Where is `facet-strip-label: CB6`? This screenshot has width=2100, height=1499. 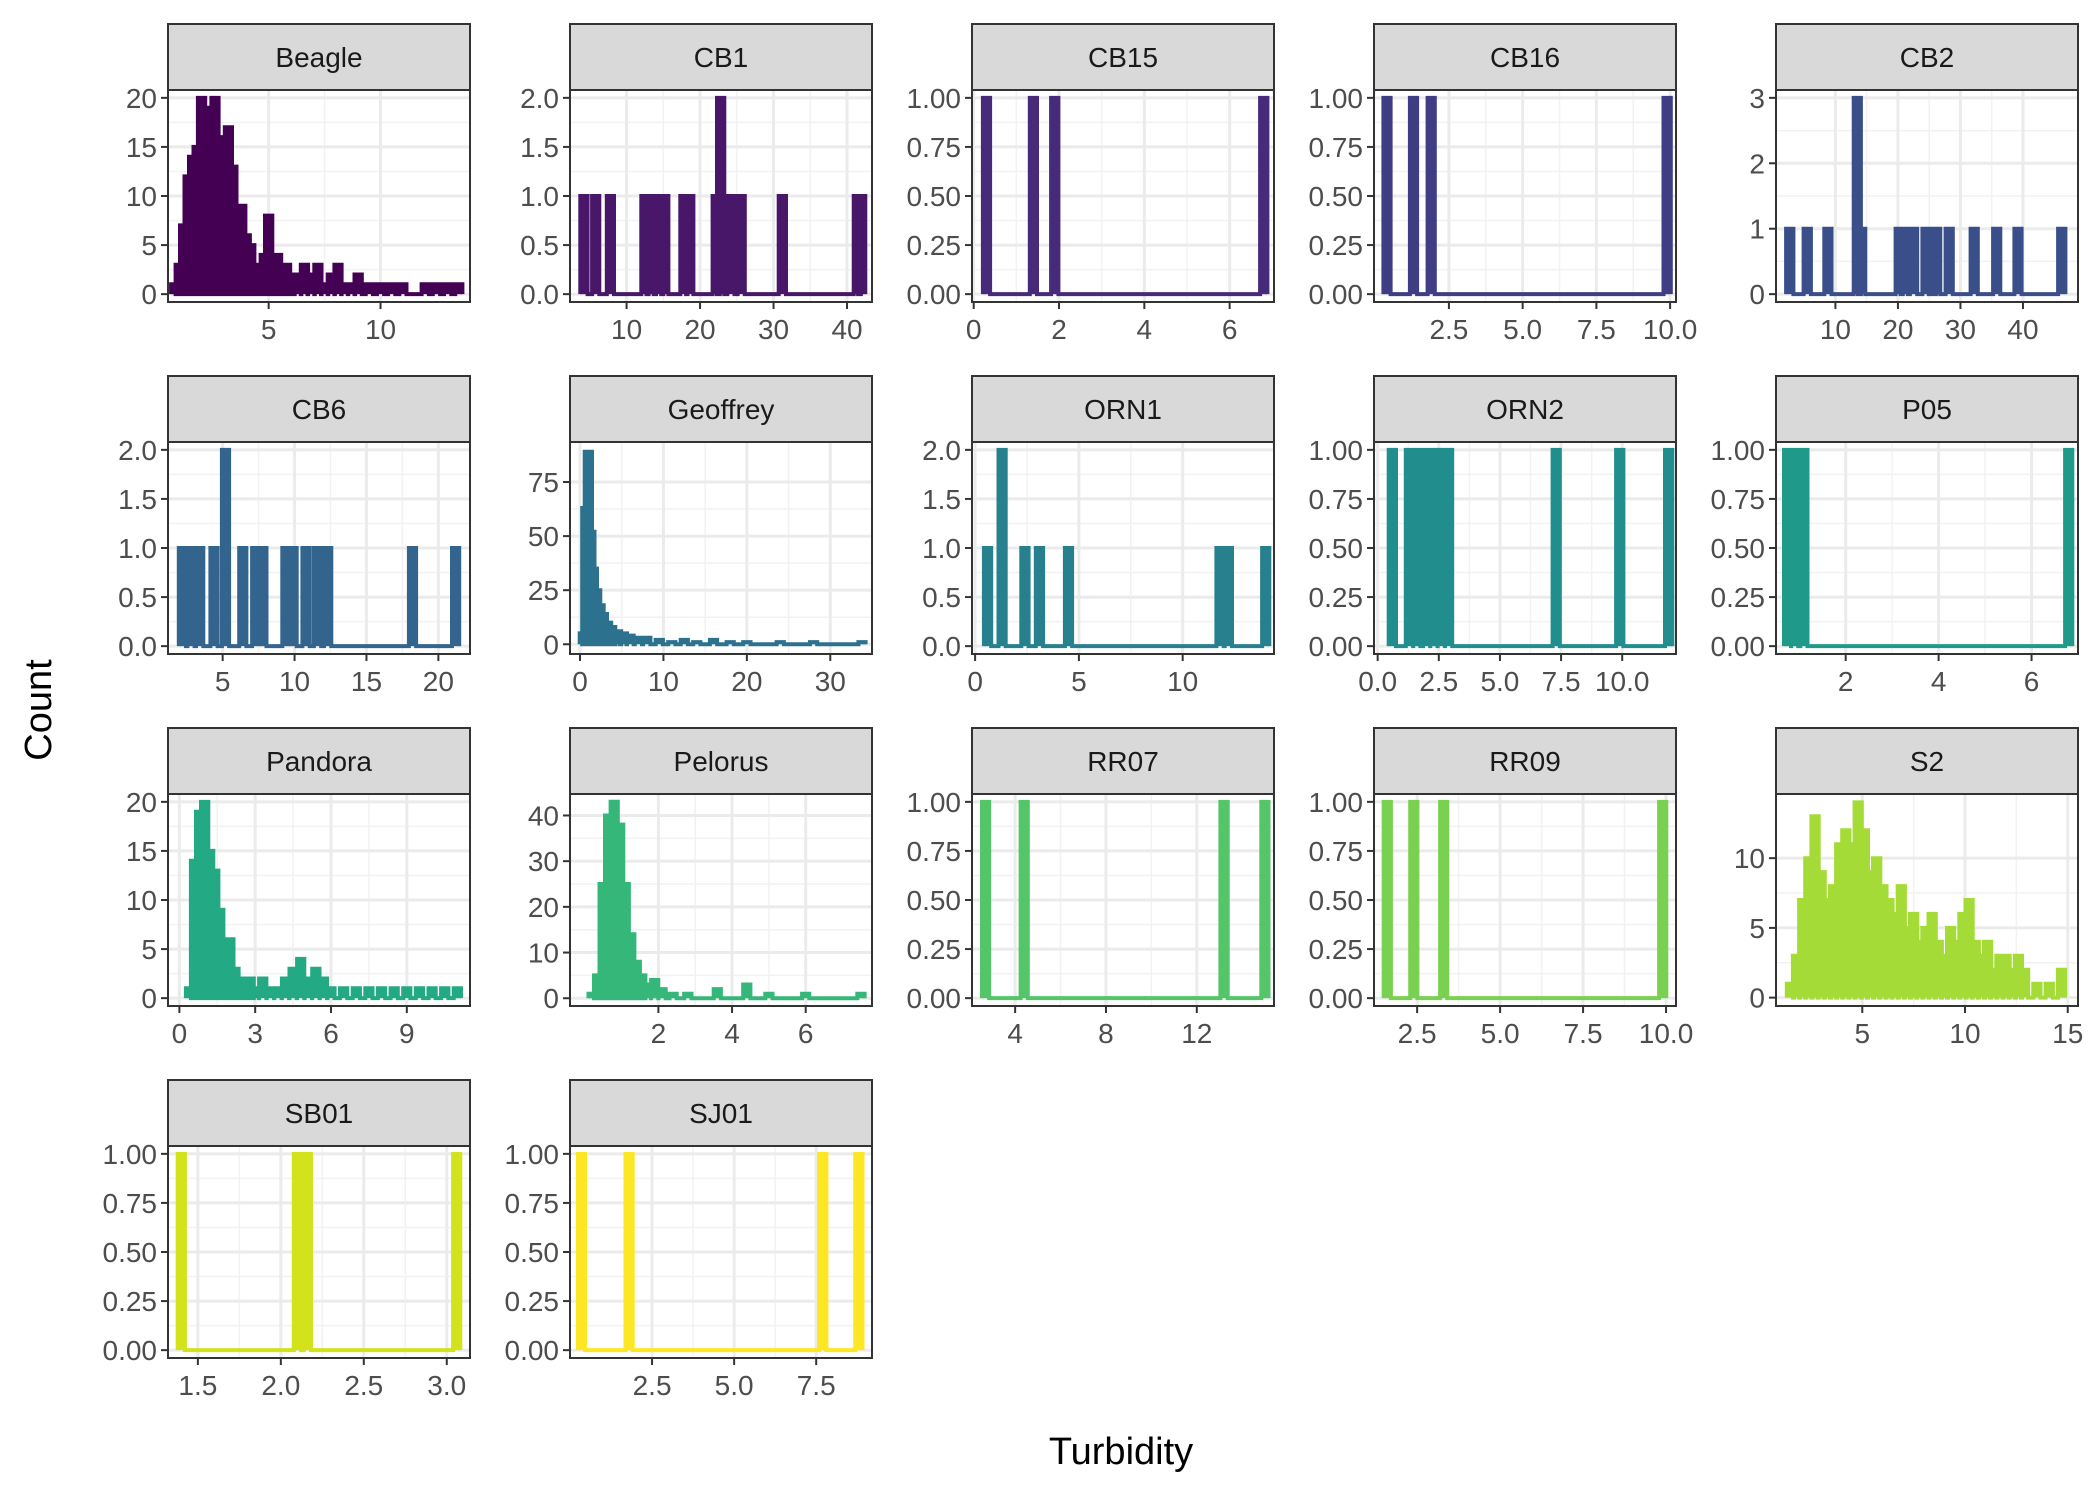 facet-strip-label: CB6 is located at coordinates (319, 409).